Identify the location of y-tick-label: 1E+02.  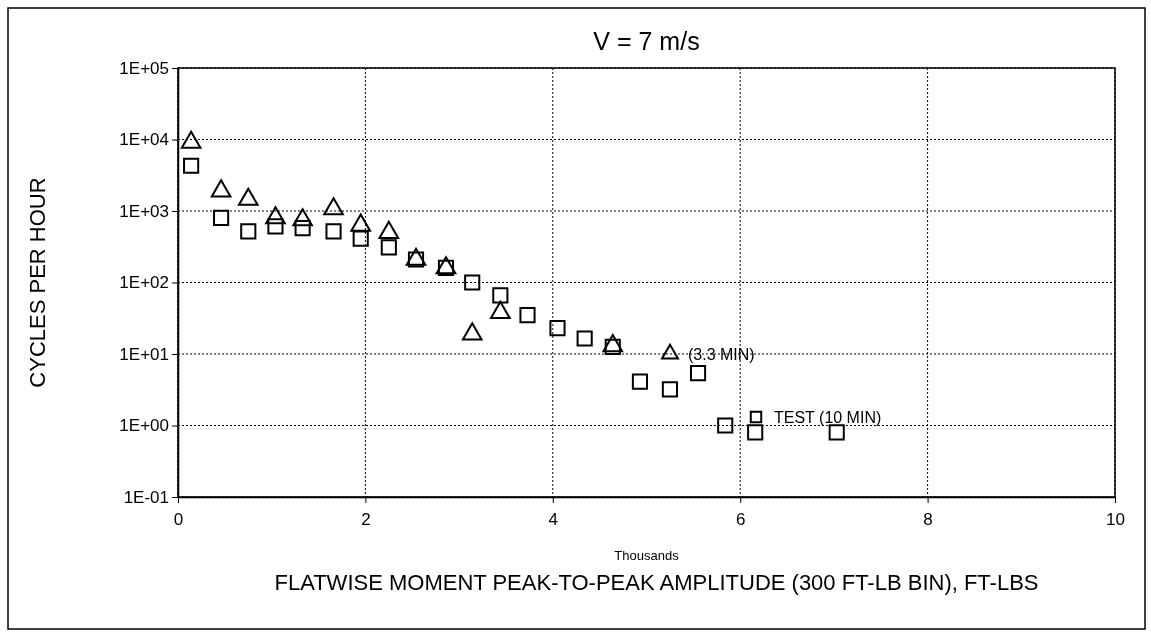
(144, 283).